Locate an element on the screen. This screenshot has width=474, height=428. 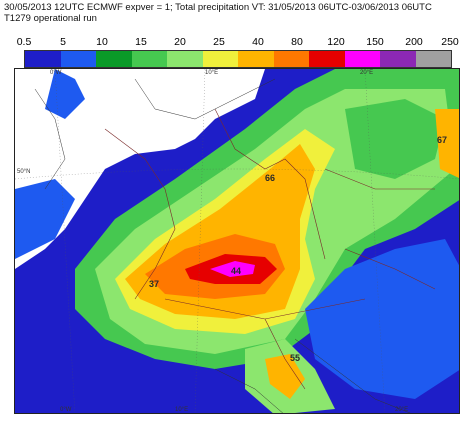
map-value-label: 67 is located at coordinates (442, 140).